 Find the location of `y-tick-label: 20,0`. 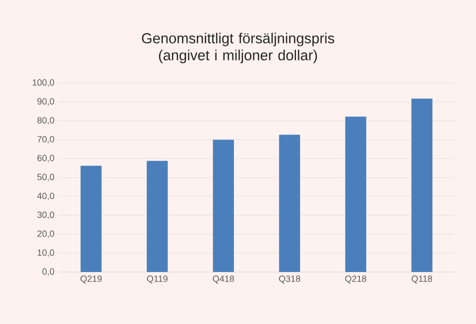

y-tick-label: 20,0 is located at coordinates (45, 234).